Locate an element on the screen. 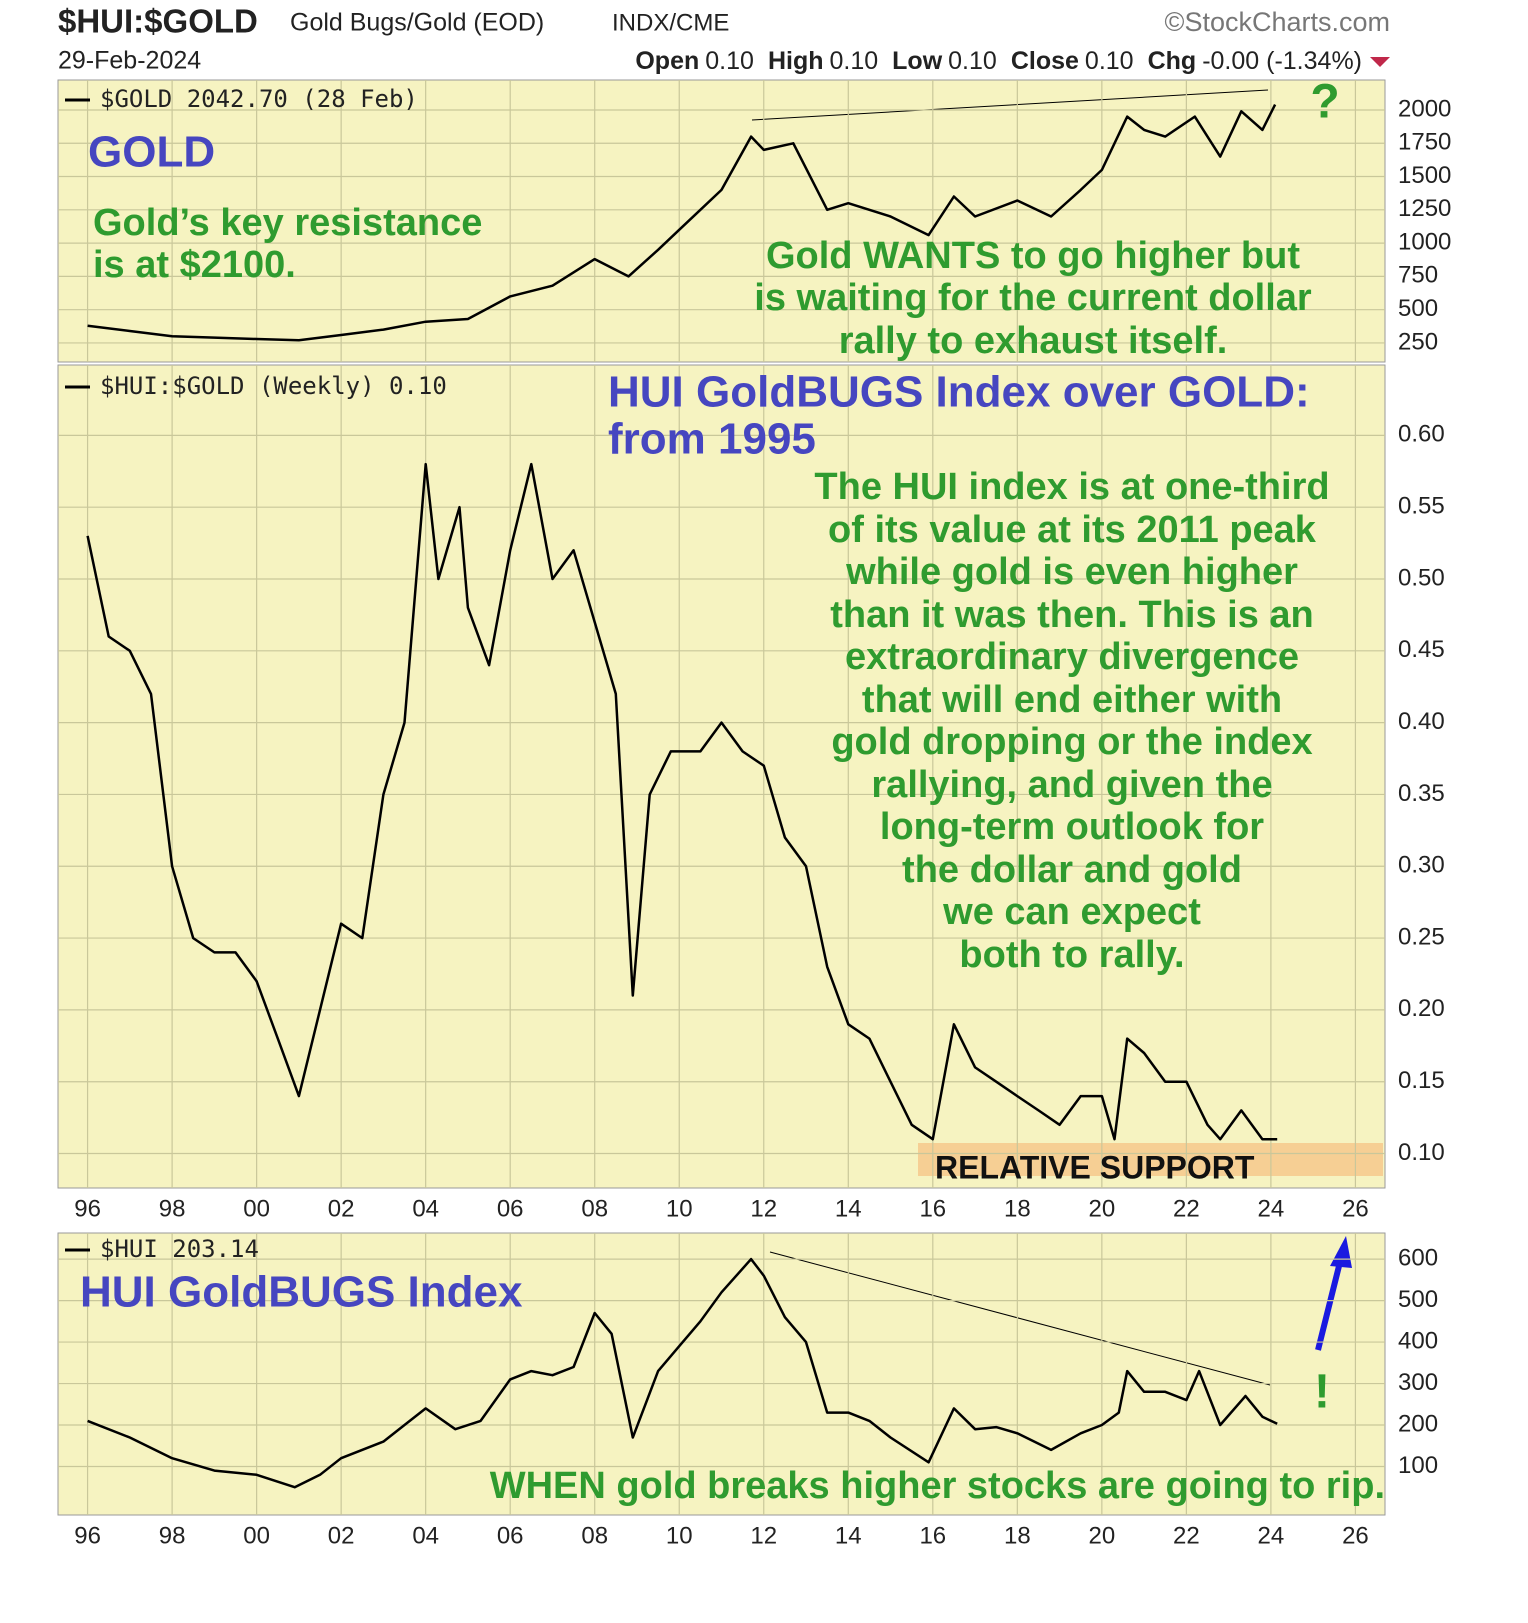 Image resolution: width=1528 pixels, height=1623 pixels. annotation: both to rally. is located at coordinates (1071, 955).